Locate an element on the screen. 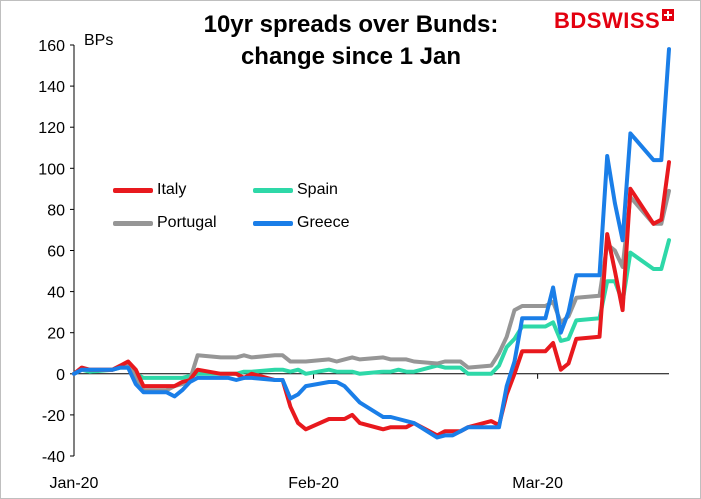  legend-label-portugal: Portugal is located at coordinates (187, 222).